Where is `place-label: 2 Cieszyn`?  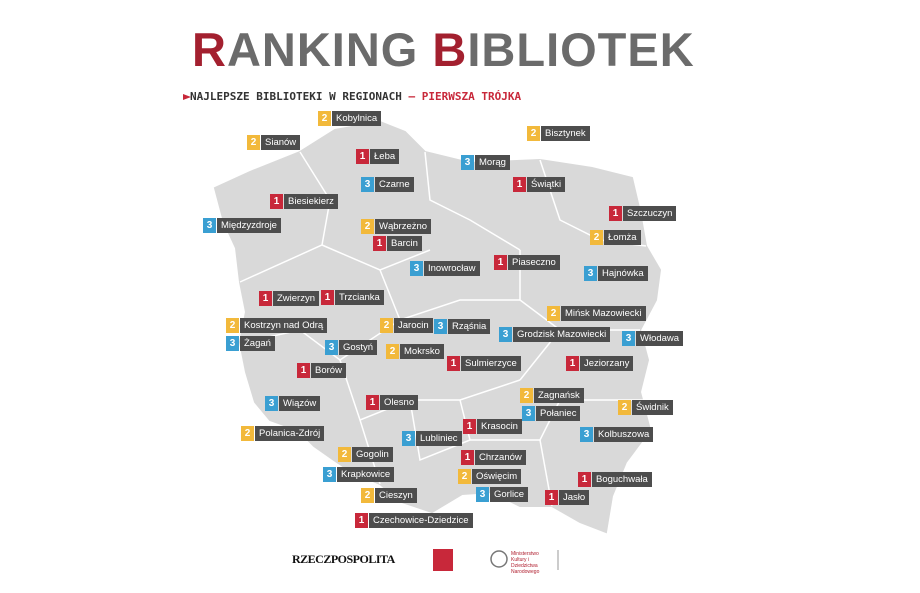 place-label: 2 Cieszyn is located at coordinates (389, 495).